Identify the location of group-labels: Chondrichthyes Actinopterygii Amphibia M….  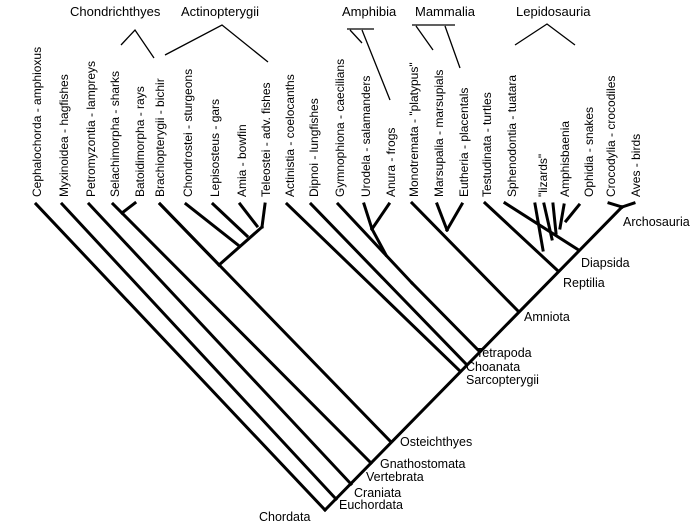
(330, 11).